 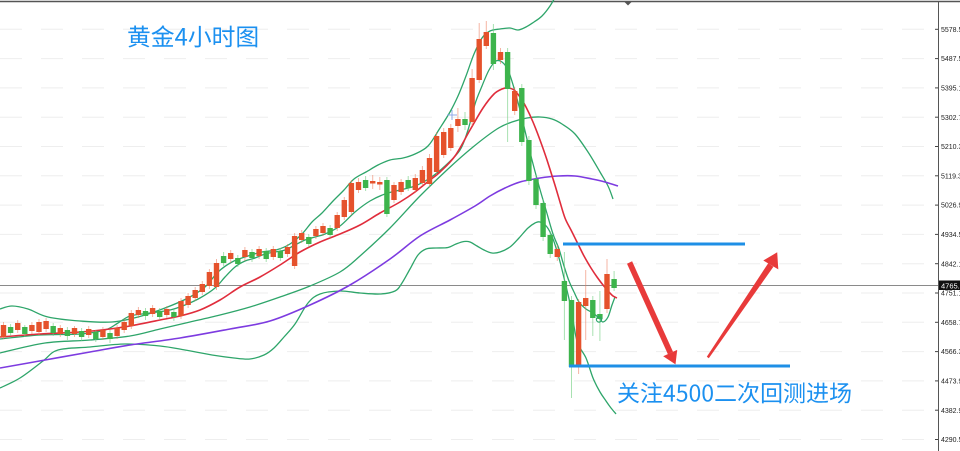 I want to click on svg-text: 5026.9, so click(x=950, y=206).